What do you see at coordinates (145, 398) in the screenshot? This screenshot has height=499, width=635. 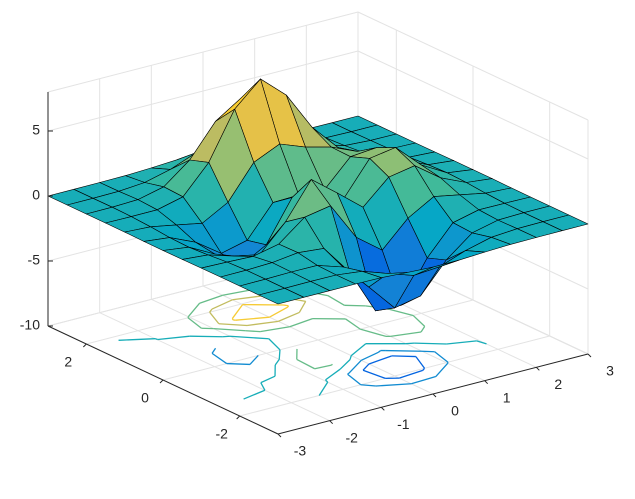 I see `y-tick-label: 0` at bounding box center [145, 398].